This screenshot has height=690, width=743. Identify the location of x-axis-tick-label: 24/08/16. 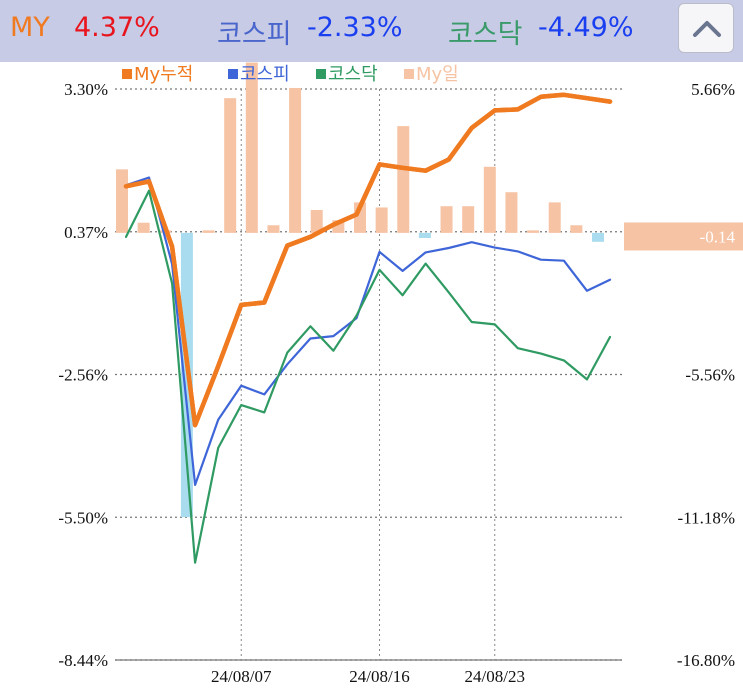
(379, 676).